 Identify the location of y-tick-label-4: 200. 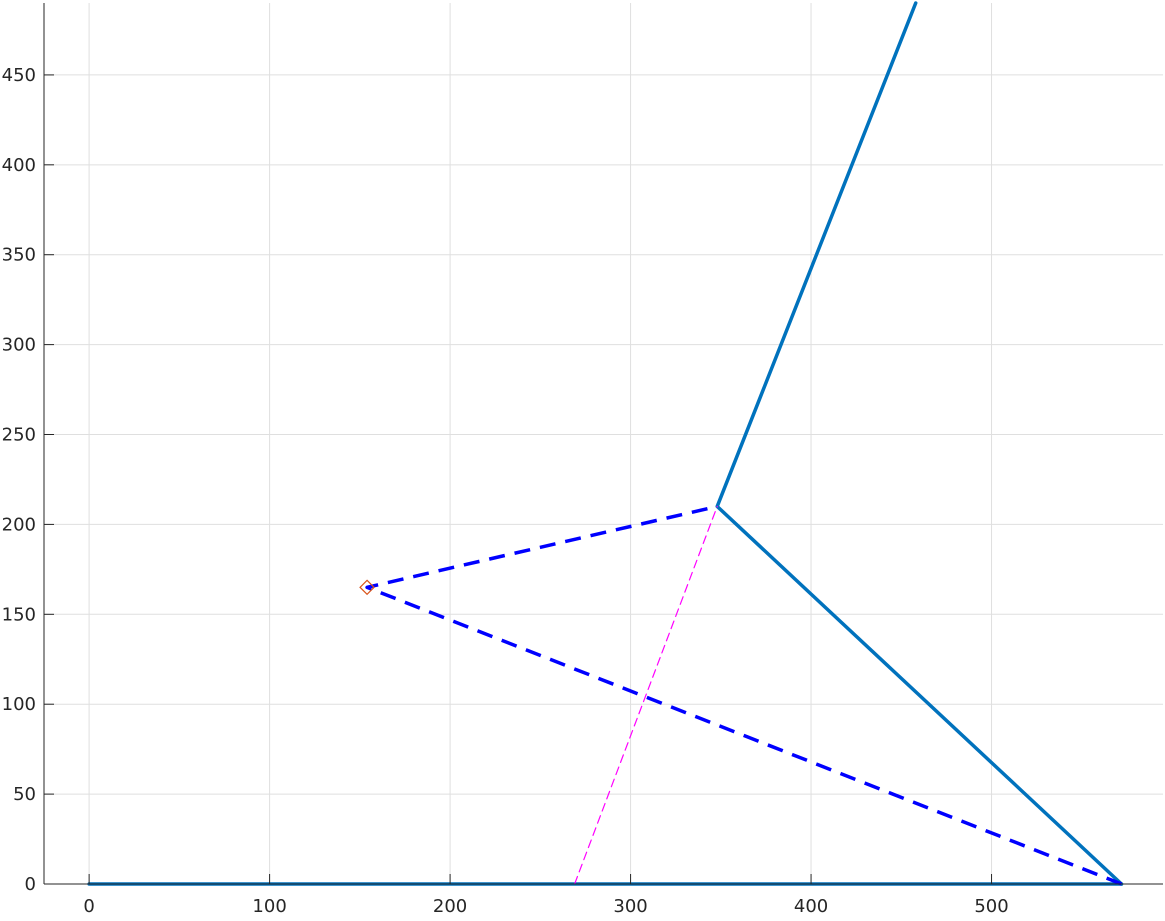
(19, 524).